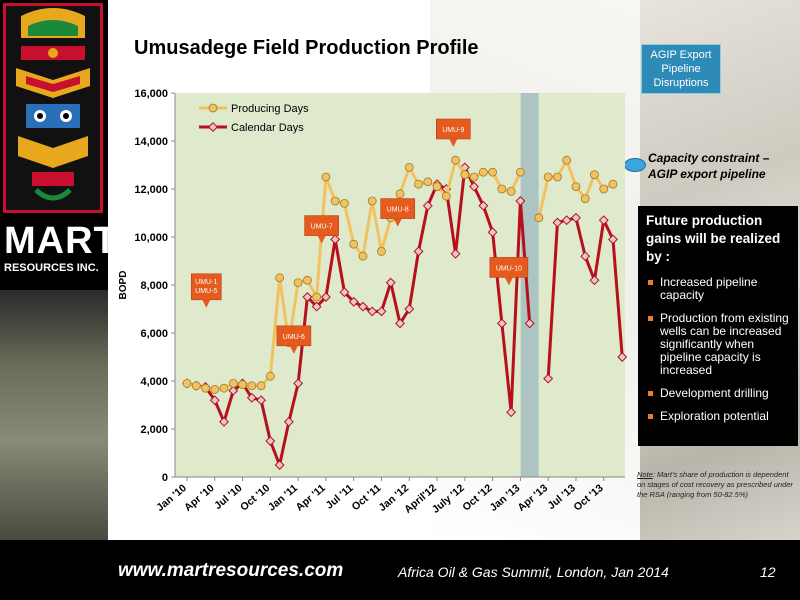 The height and width of the screenshot is (600, 800). Describe the element at coordinates (719, 416) in the screenshot. I see `future-gain-item: Exploration potential` at that location.